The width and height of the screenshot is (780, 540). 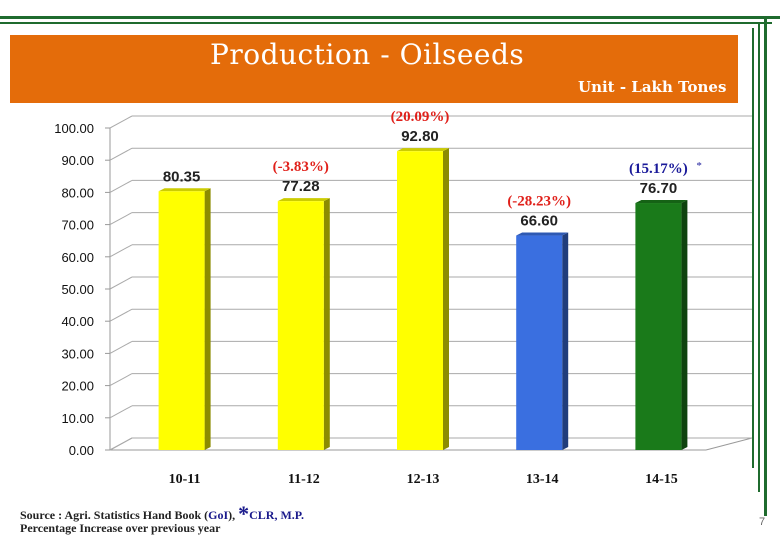 What do you see at coordinates (120, 528) in the screenshot?
I see `percentage-note: Percentage Increase over previous year` at bounding box center [120, 528].